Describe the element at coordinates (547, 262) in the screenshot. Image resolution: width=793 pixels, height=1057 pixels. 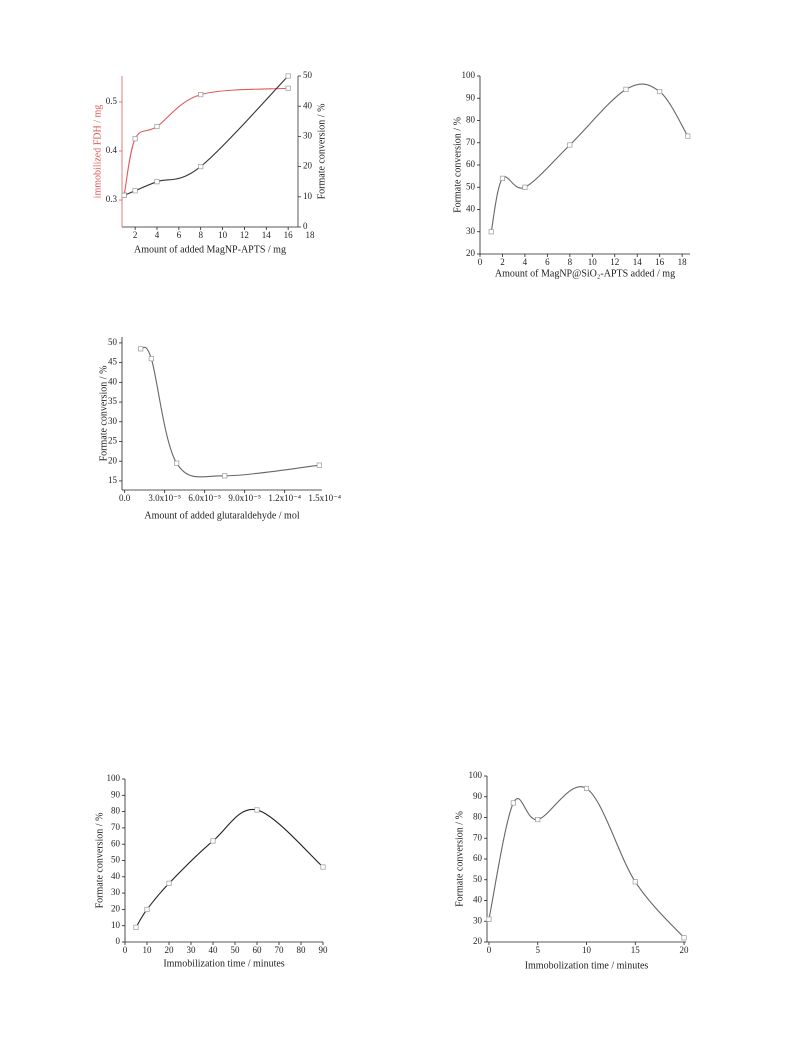
I see `x-tick-label: 6` at that location.